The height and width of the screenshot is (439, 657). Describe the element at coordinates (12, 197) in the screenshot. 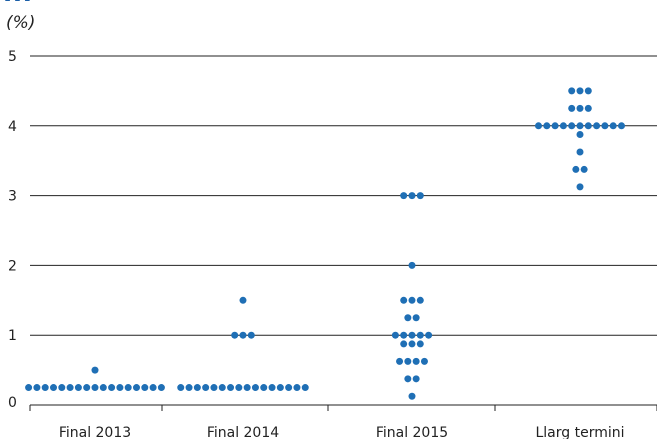

I see `y-tick-label: 3` at that location.